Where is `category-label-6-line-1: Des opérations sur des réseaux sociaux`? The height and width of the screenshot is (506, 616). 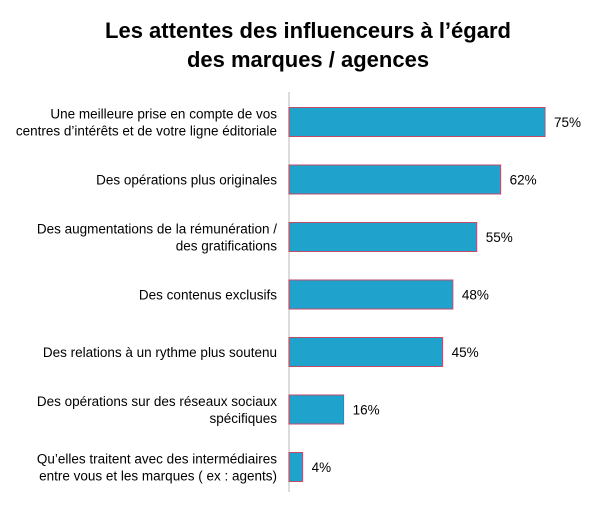
category-label-6-line-1: Des opérations sur des réseaux sociaux is located at coordinates (157, 401).